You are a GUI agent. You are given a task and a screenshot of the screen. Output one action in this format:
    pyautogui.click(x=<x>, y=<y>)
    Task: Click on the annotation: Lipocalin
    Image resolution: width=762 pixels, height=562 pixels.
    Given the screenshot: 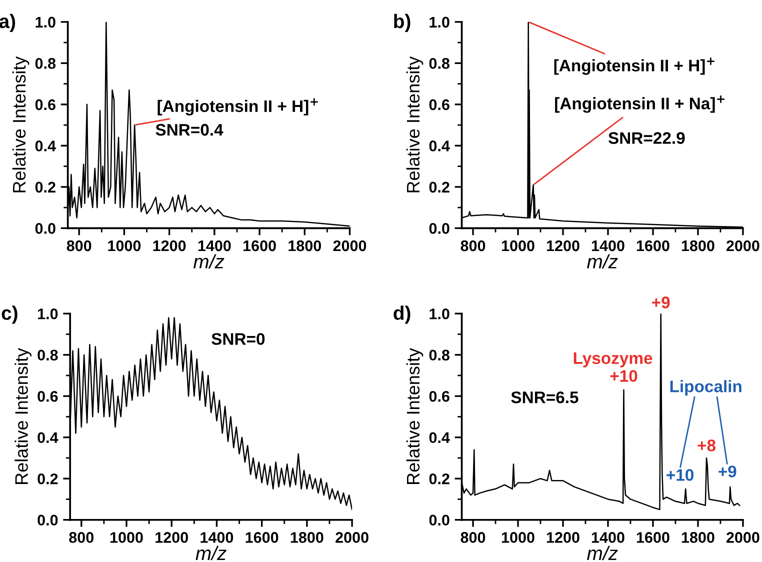 What is the action you would take?
    pyautogui.click(x=706, y=388)
    